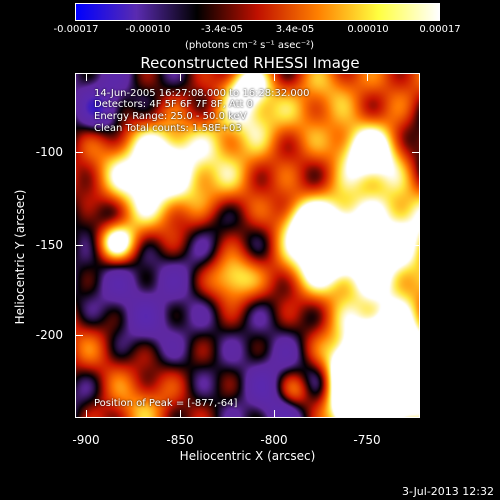 The height and width of the screenshot is (500, 500). What do you see at coordinates (247, 456) in the screenshot?
I see `x-axis-label: Heliocentric X (arcsec)` at bounding box center [247, 456].